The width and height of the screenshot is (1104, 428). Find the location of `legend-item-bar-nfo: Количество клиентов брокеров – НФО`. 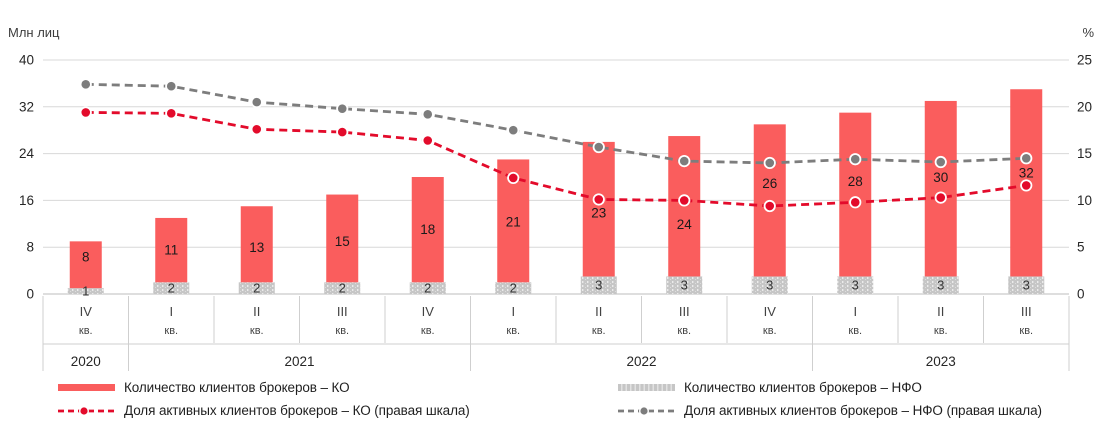

legend-item-bar-nfo: Количество клиентов брокеров – НФО is located at coordinates (770, 387).